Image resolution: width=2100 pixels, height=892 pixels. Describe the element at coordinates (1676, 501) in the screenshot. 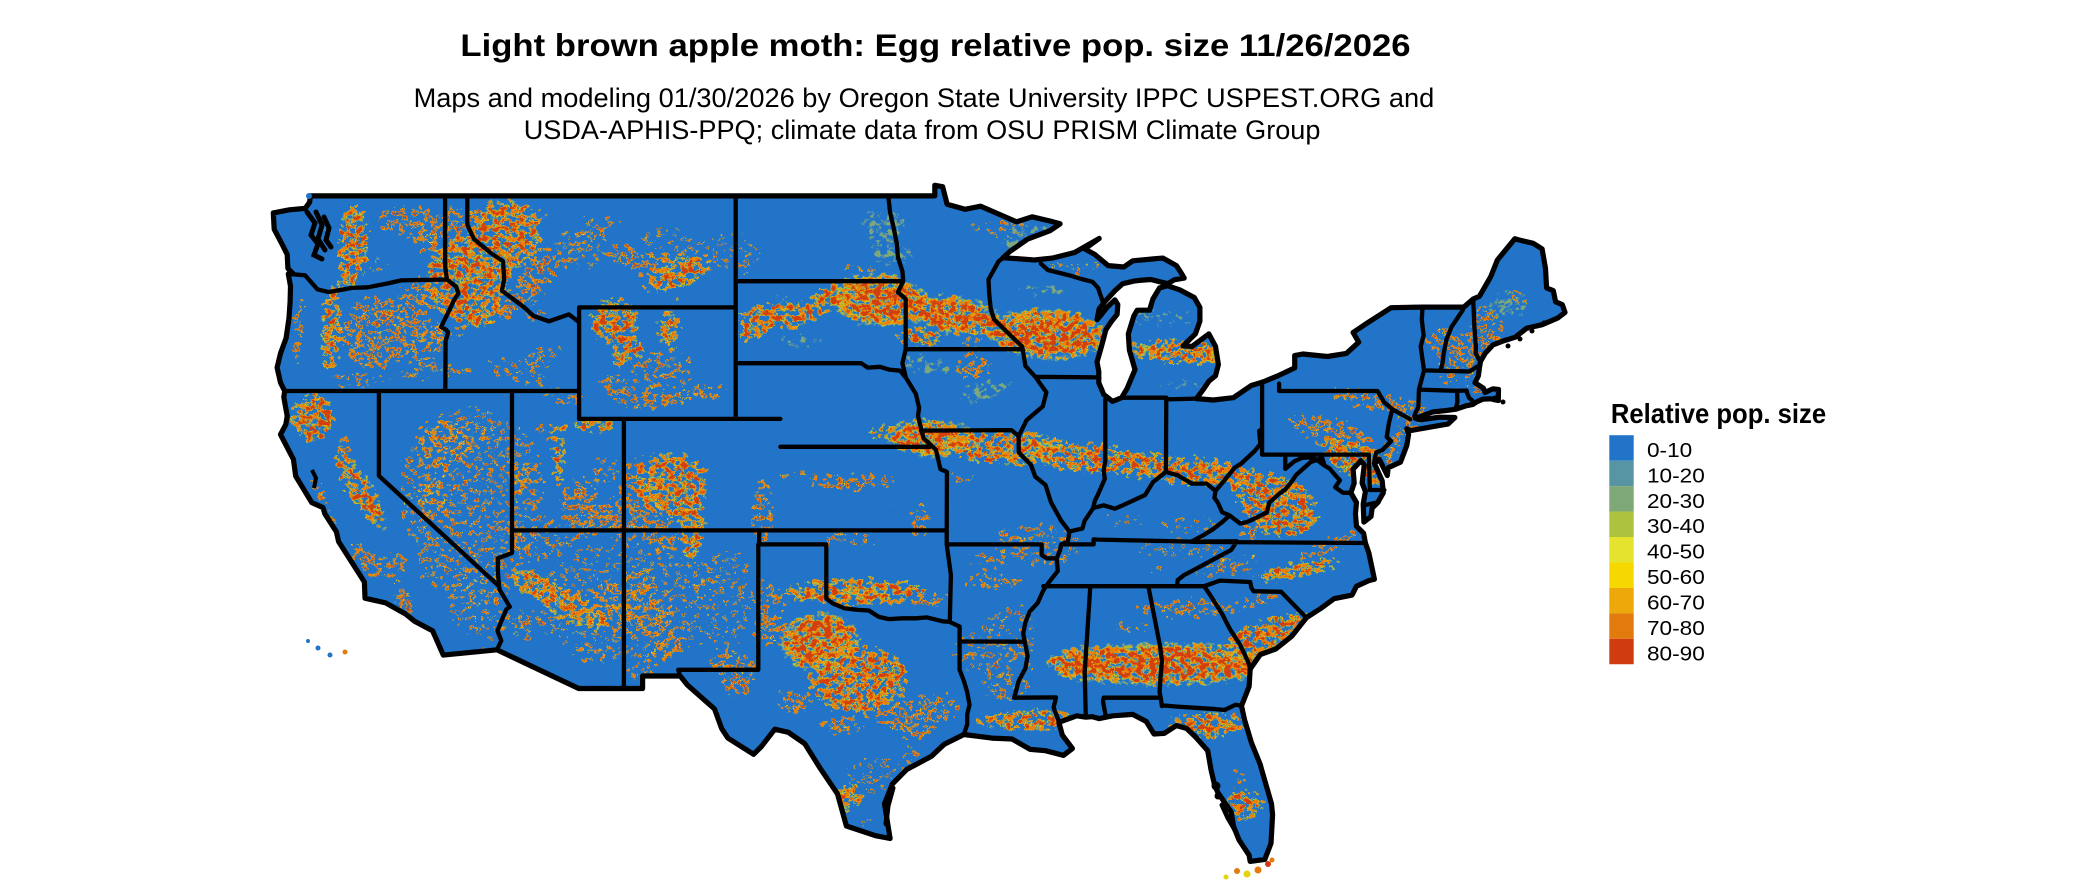

I see `svg-text: 20-30` at that location.